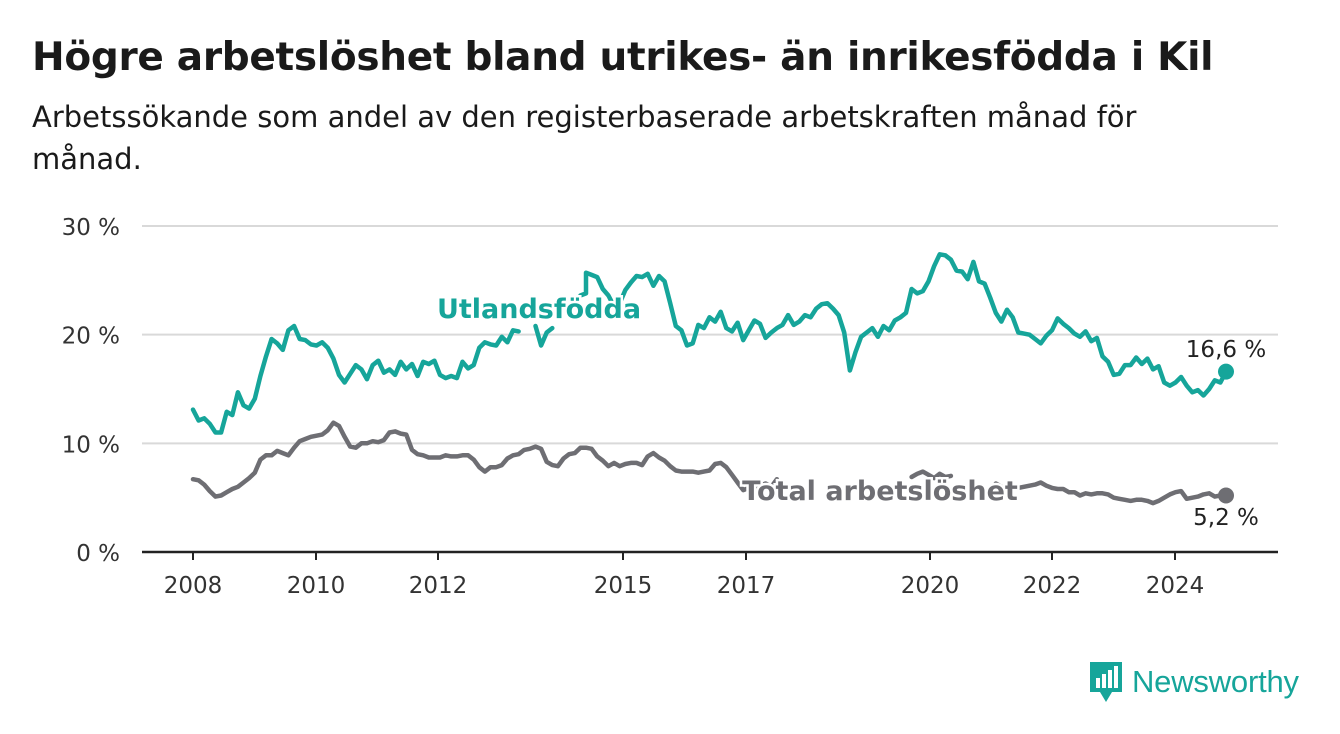 The height and width of the screenshot is (734, 1340). Describe the element at coordinates (1226, 350) in the screenshot. I see `series-label: 16,6 %` at that location.